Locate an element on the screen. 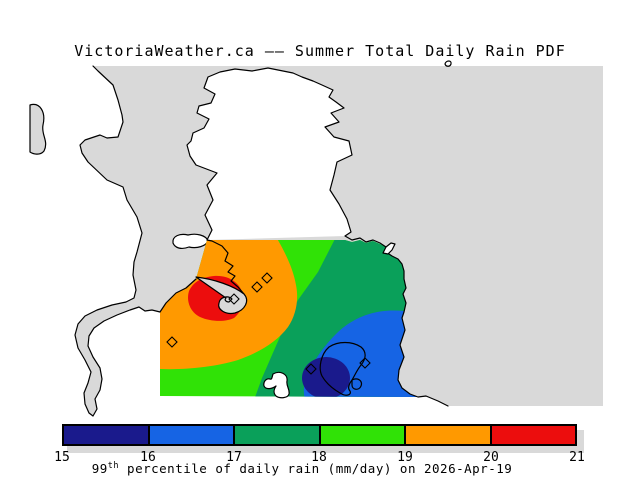  caption-superscript: th is located at coordinates (113, 466).